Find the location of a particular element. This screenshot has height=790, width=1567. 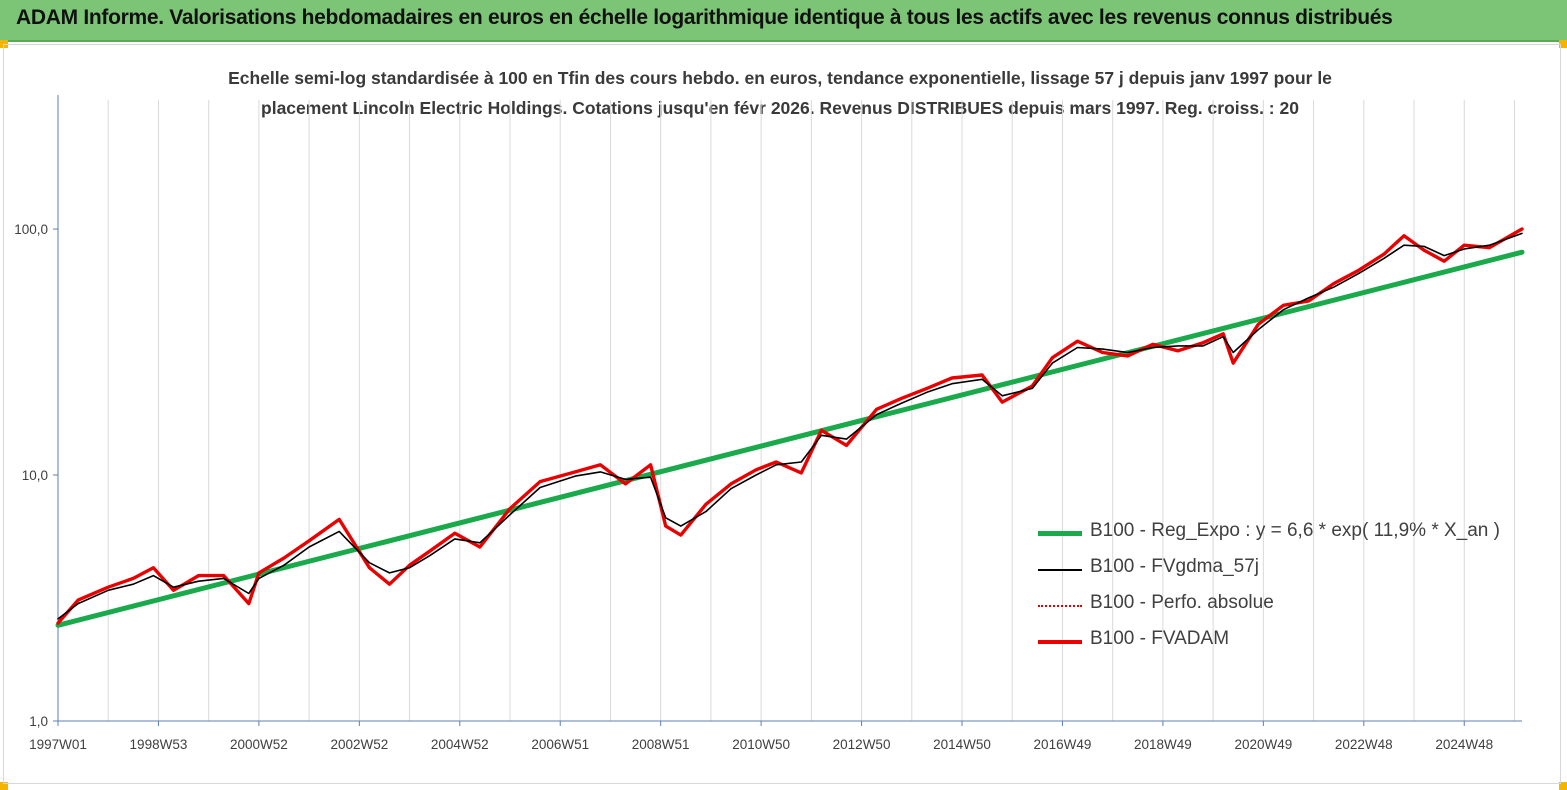

legend-label: B100 - Perfo. absolue is located at coordinates (1182, 602).